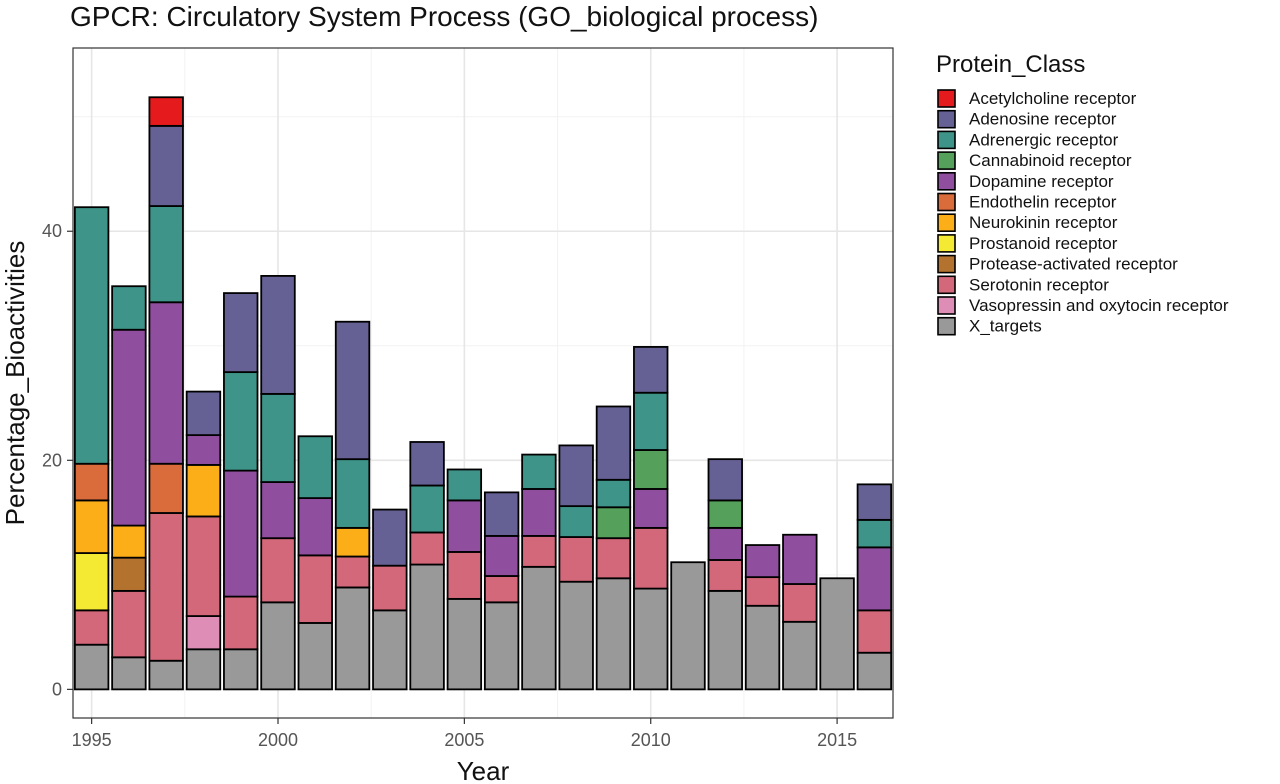 This screenshot has width=1280, height=784. I want to click on x-axis: 1995 2000 2005 2010 2015, so click(464, 734).